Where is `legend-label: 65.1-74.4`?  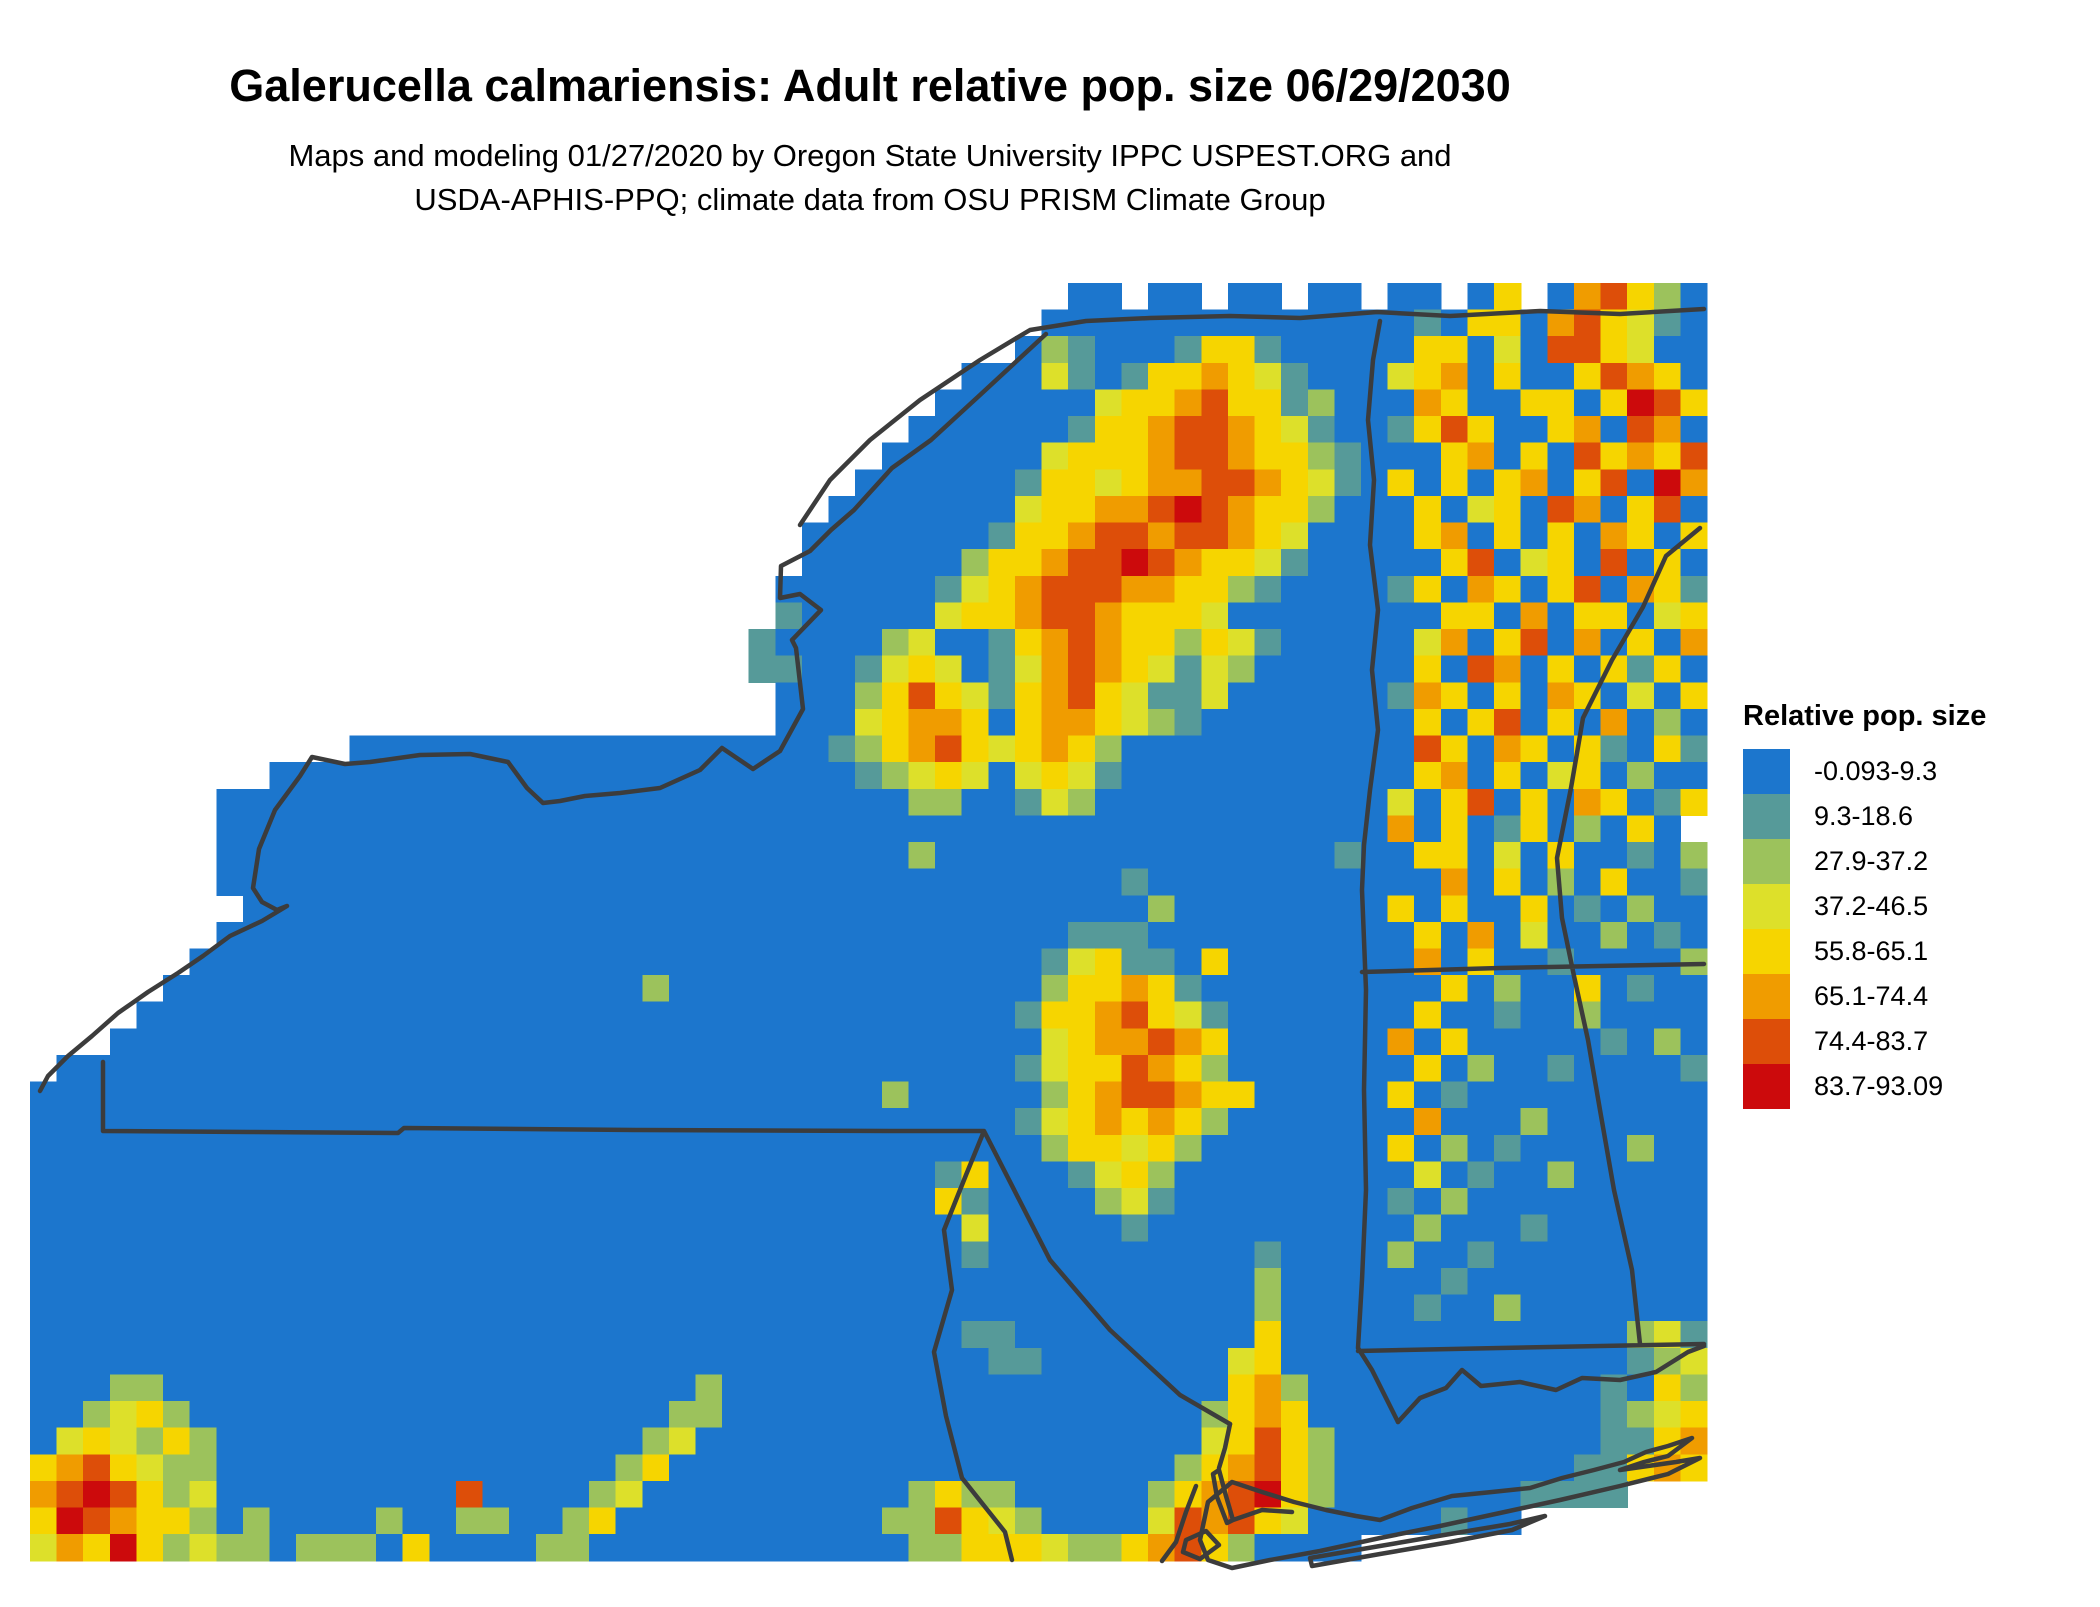
legend-label: 65.1-74.4 is located at coordinates (1871, 996).